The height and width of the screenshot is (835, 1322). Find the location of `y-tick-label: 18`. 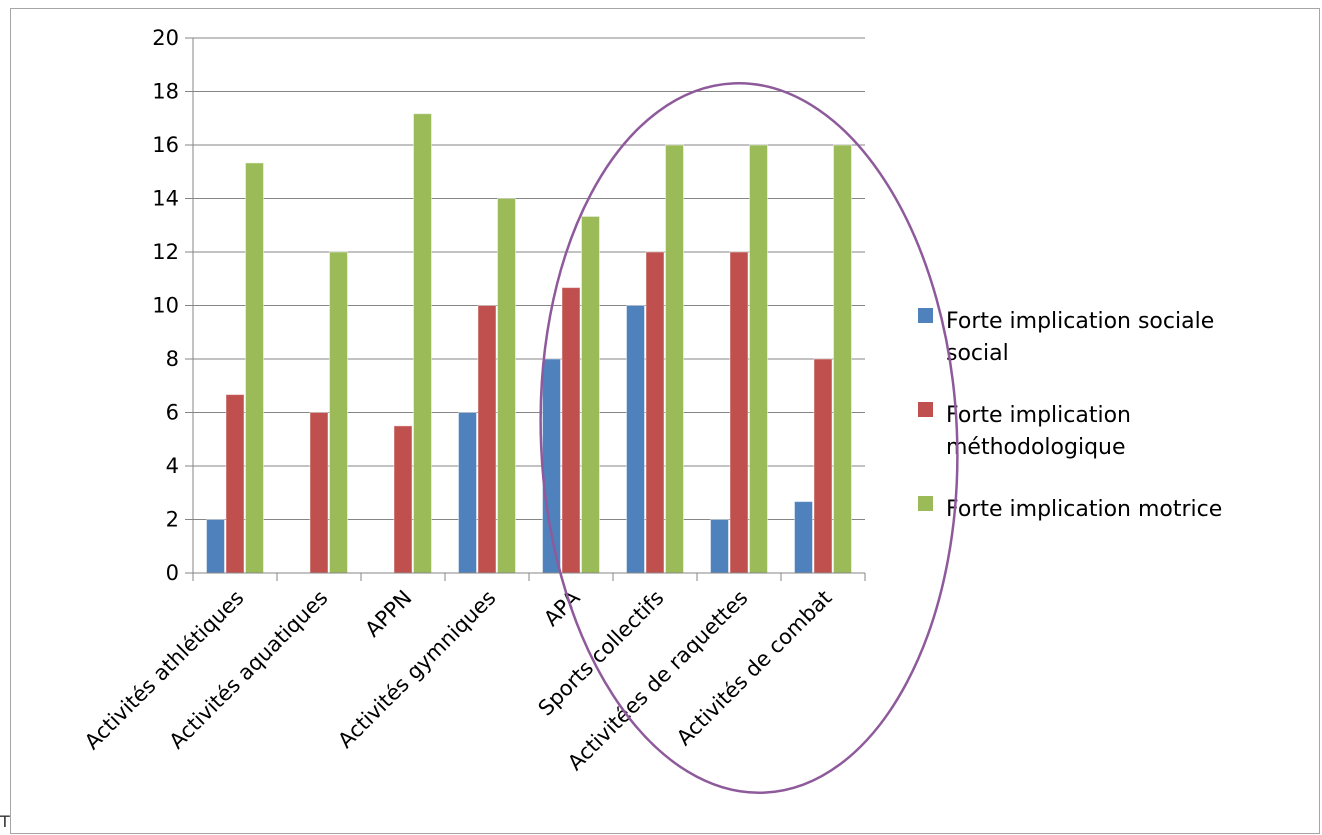

y-tick-label: 18 is located at coordinates (165, 92).